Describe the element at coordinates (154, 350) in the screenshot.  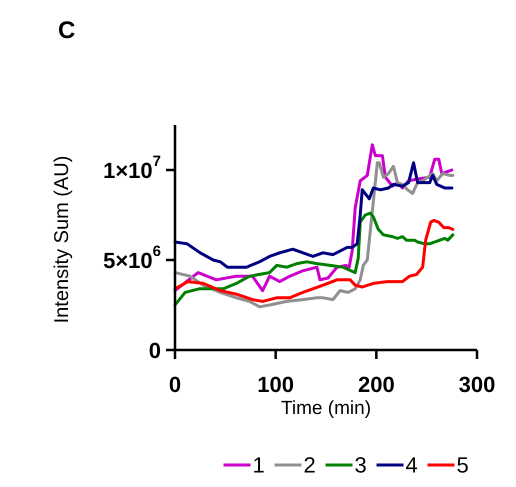
I see `y-tick-label: 0` at that location.